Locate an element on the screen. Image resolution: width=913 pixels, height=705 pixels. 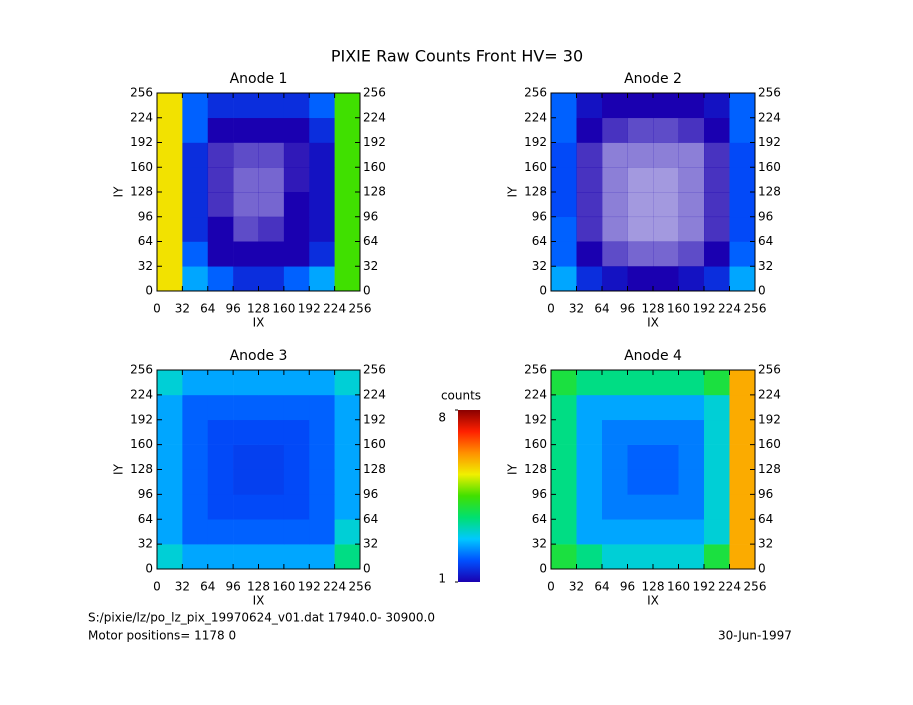
y-tick-label: 160 is located at coordinates (535, 444).